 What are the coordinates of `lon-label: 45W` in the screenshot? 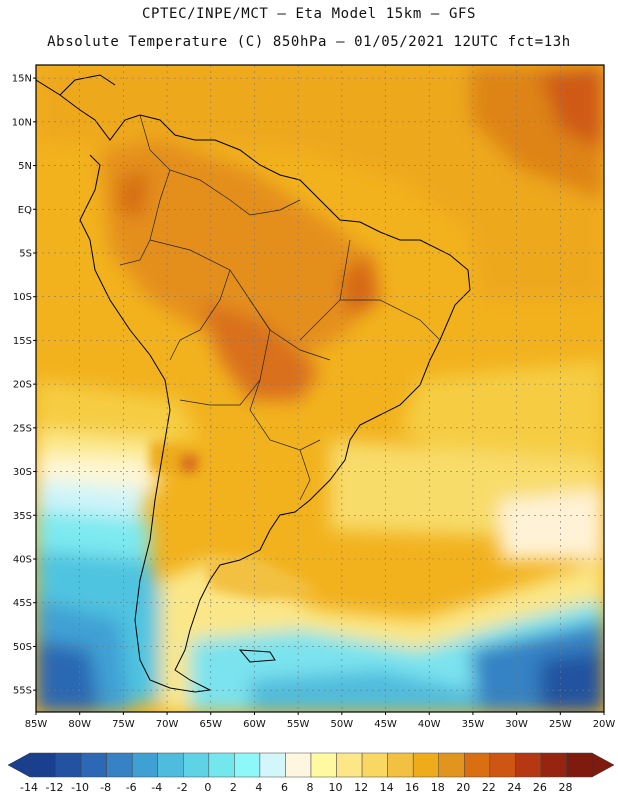 It's located at (385, 724).